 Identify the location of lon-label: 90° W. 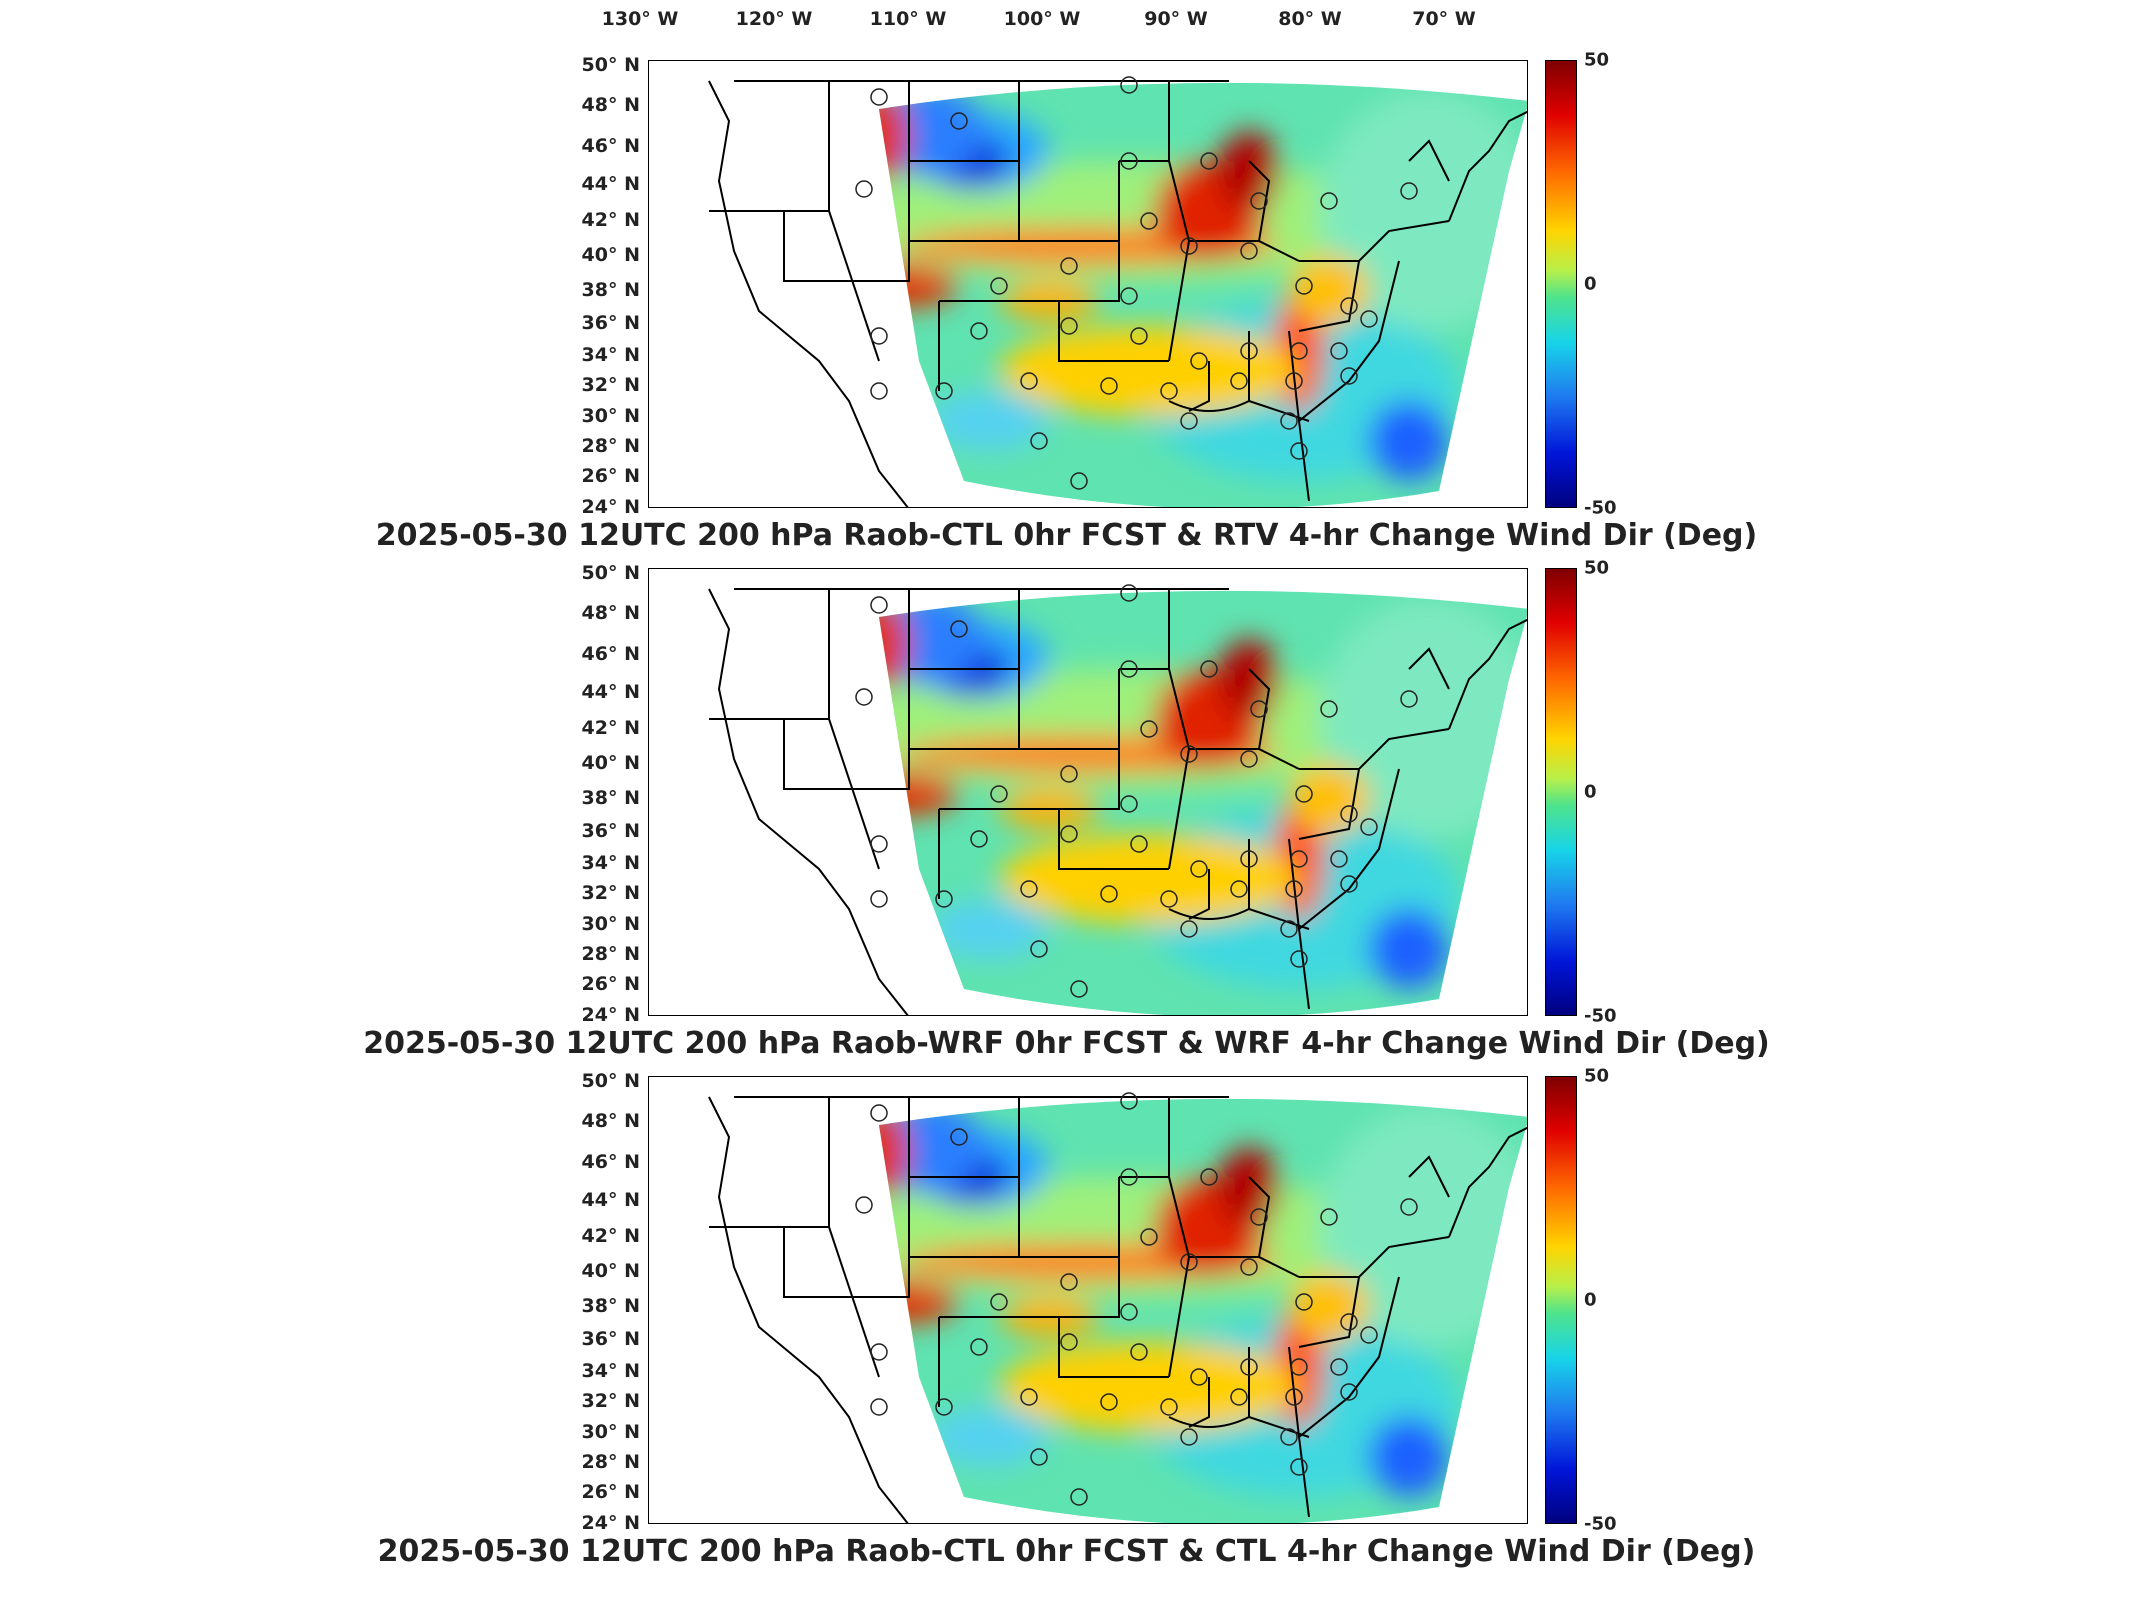
(1176, 19).